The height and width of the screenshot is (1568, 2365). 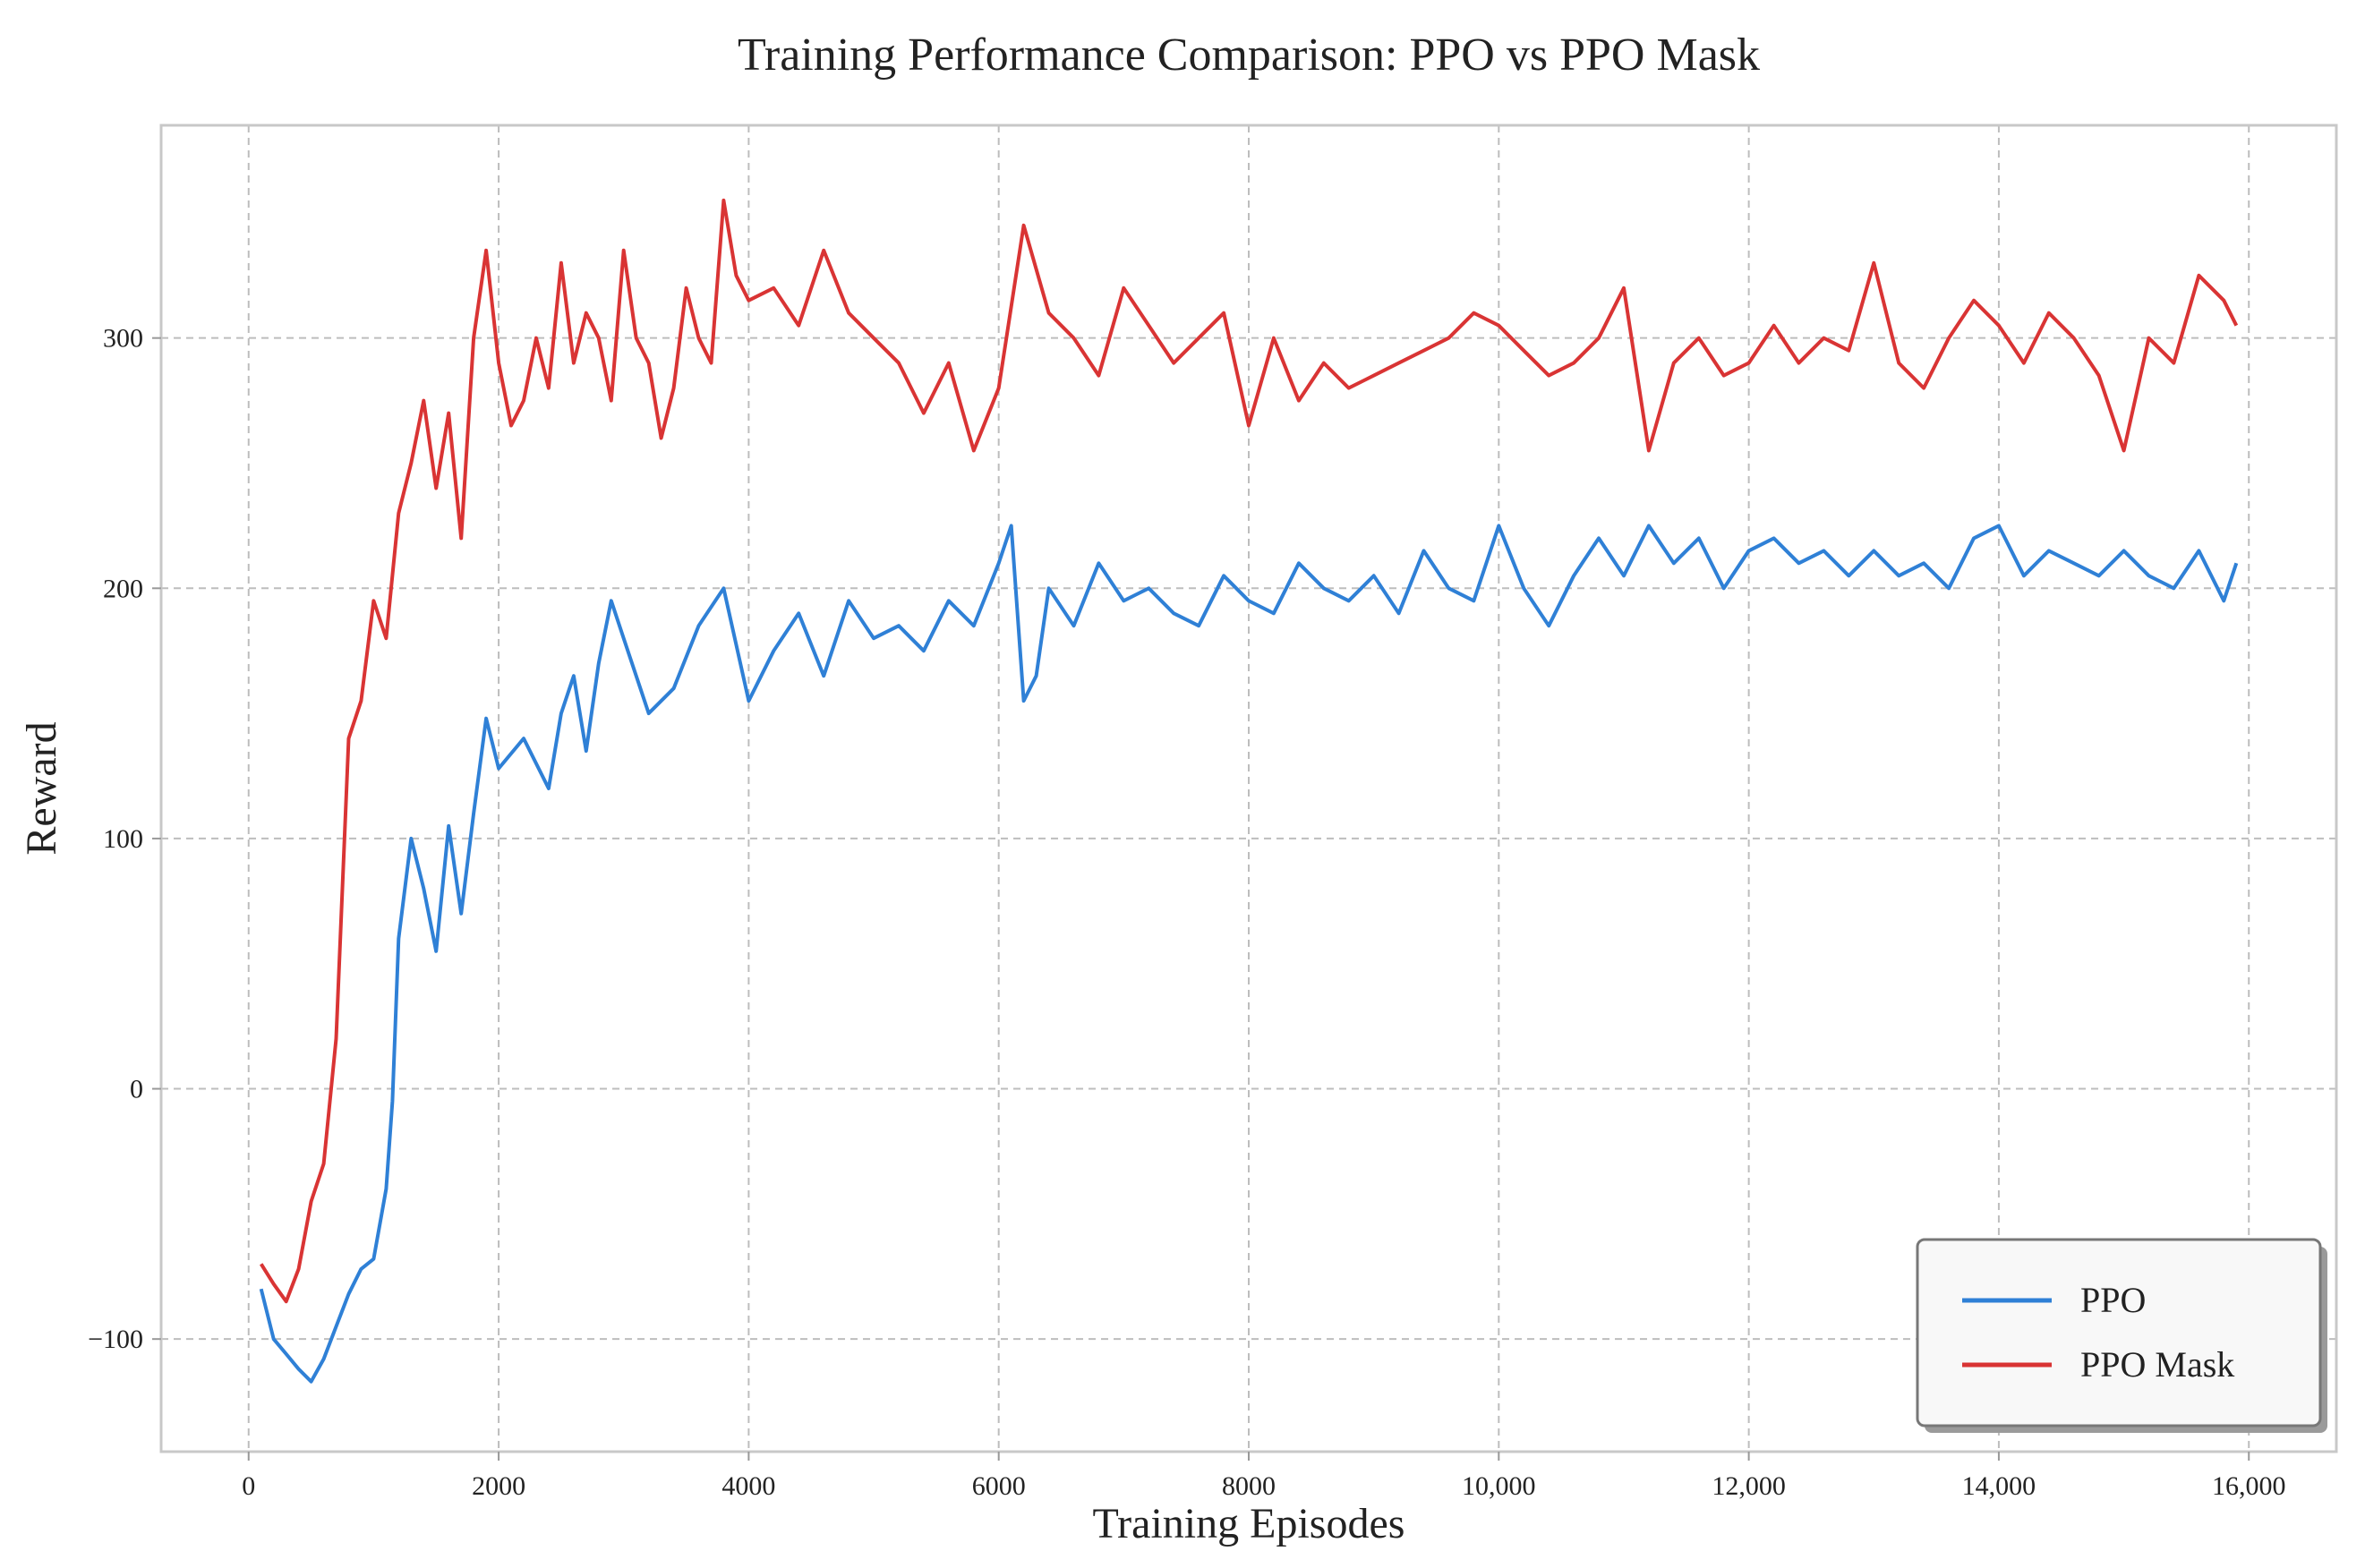 I want to click on x-axis-label: Training Episodes, so click(x=1249, y=1523).